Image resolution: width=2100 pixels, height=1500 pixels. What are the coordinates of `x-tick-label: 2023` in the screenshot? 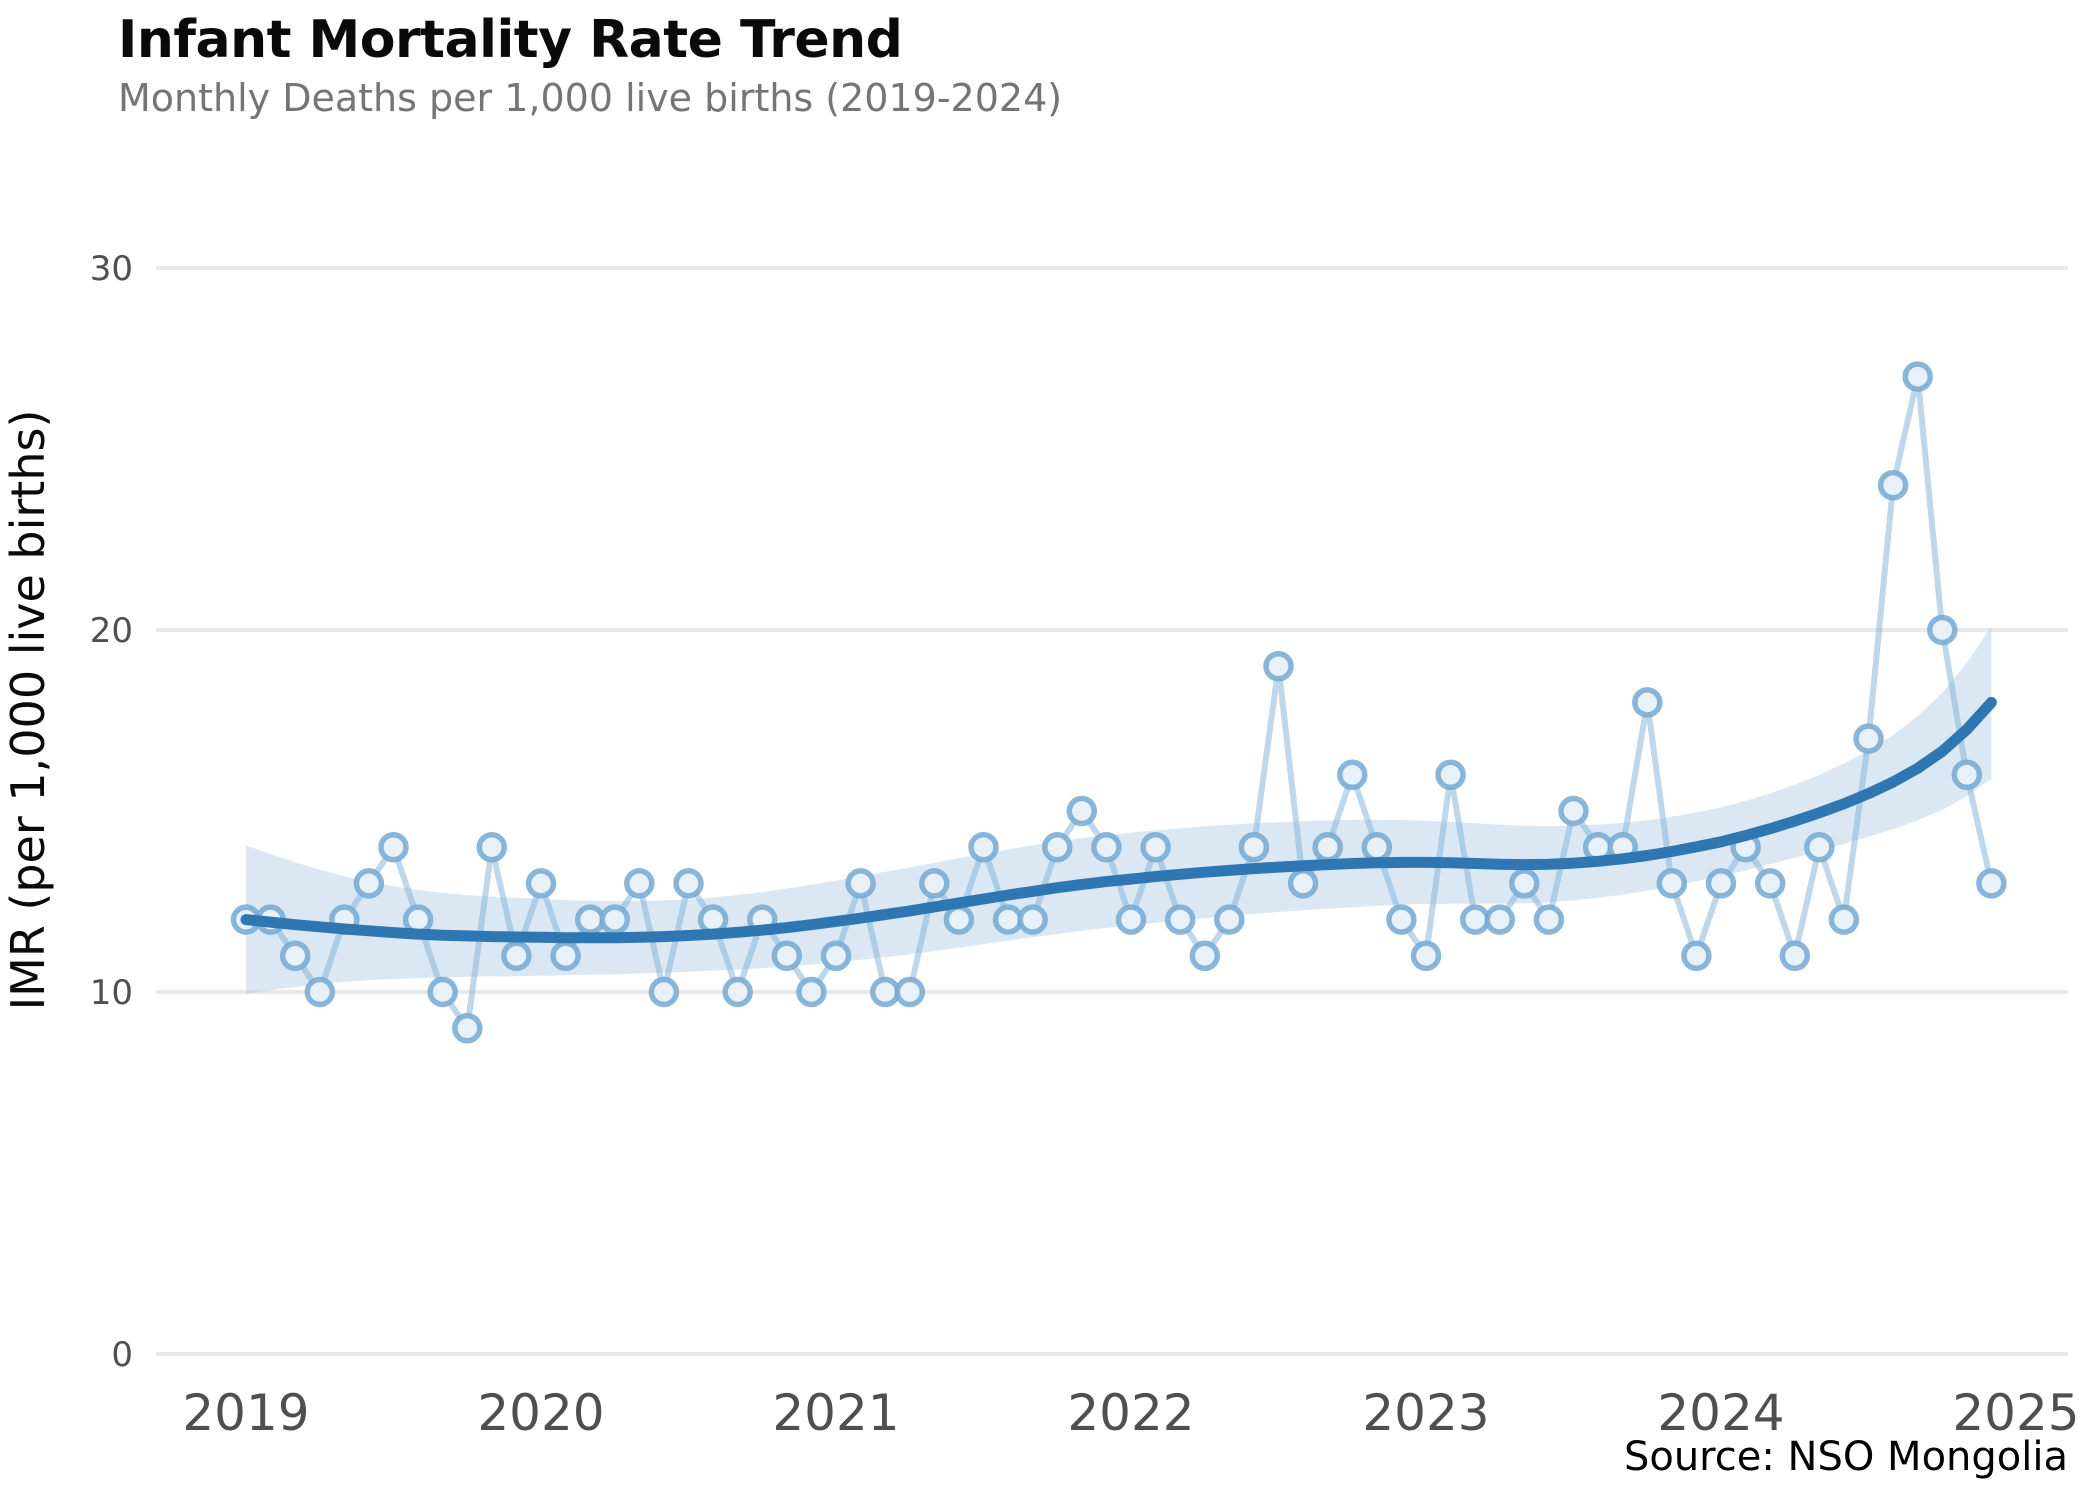 It's located at (1425, 1413).